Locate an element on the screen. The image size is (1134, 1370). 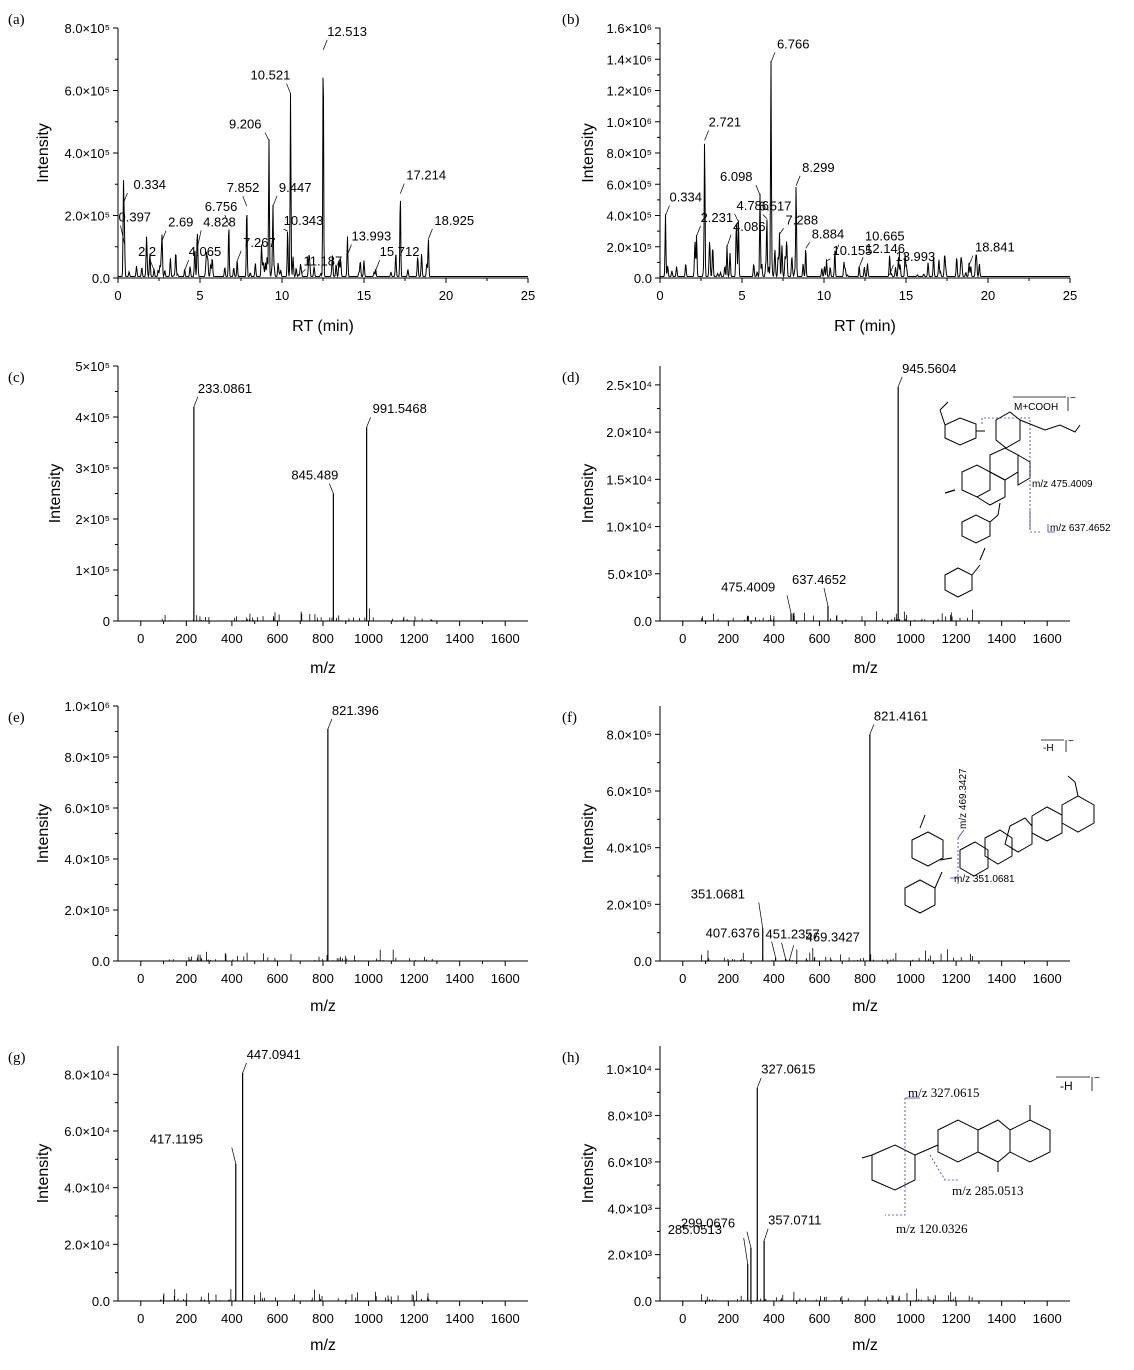
panel-label-g: (g) is located at coordinates (17, 1058).